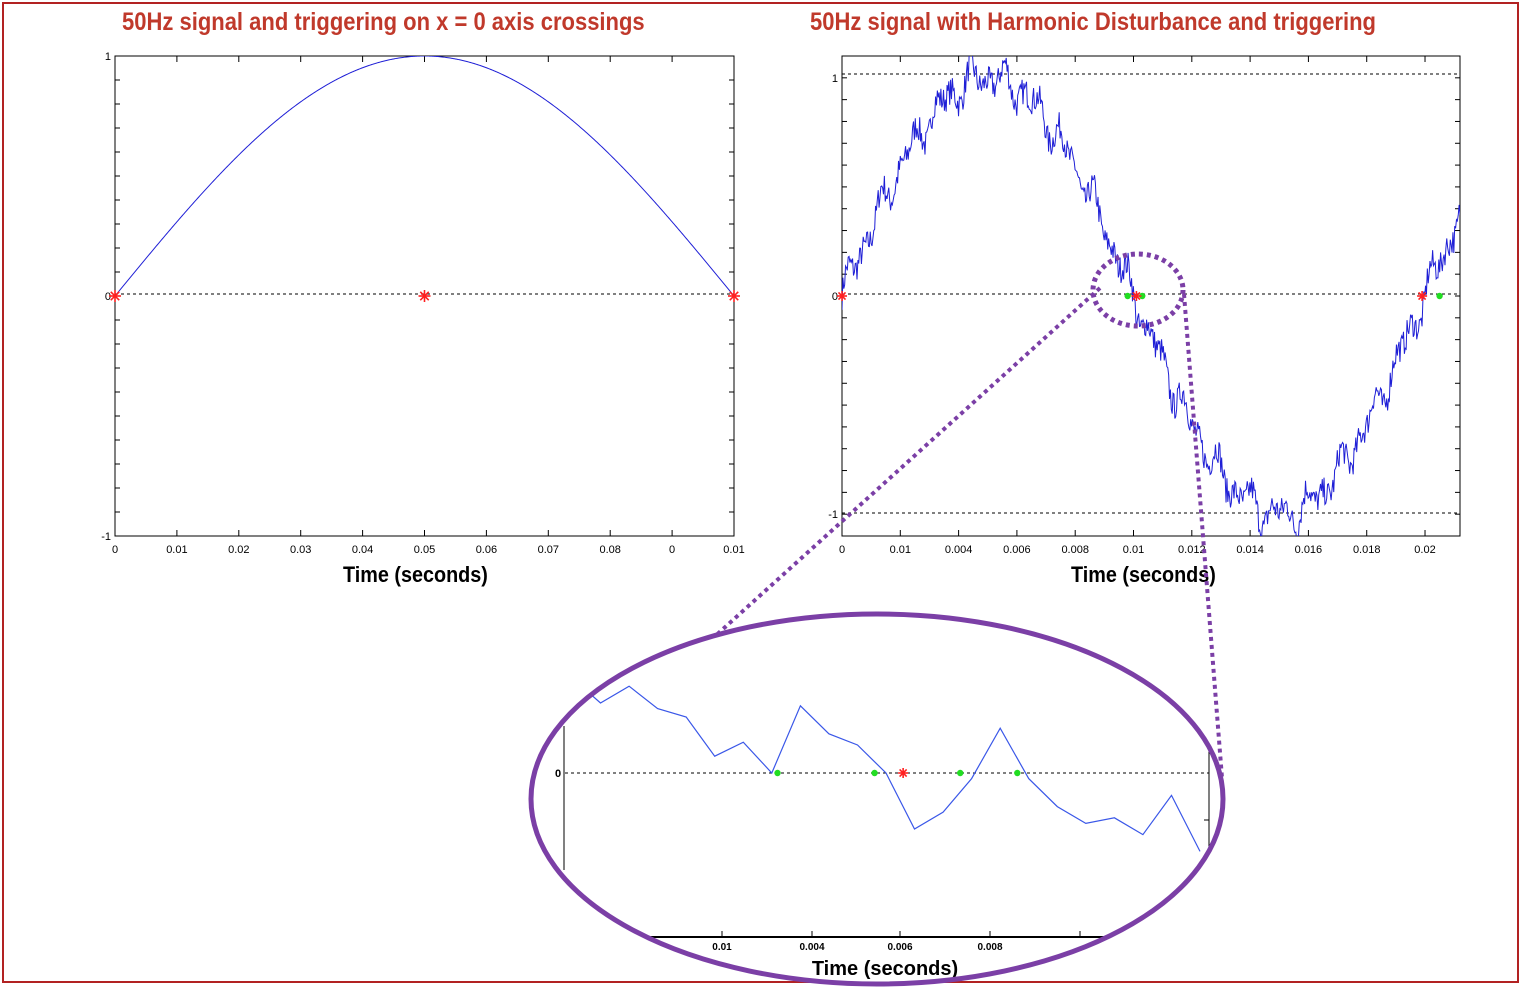  What do you see at coordinates (1250, 550) in the screenshot?
I see `right-x-tick-label: 0.014` at bounding box center [1250, 550].